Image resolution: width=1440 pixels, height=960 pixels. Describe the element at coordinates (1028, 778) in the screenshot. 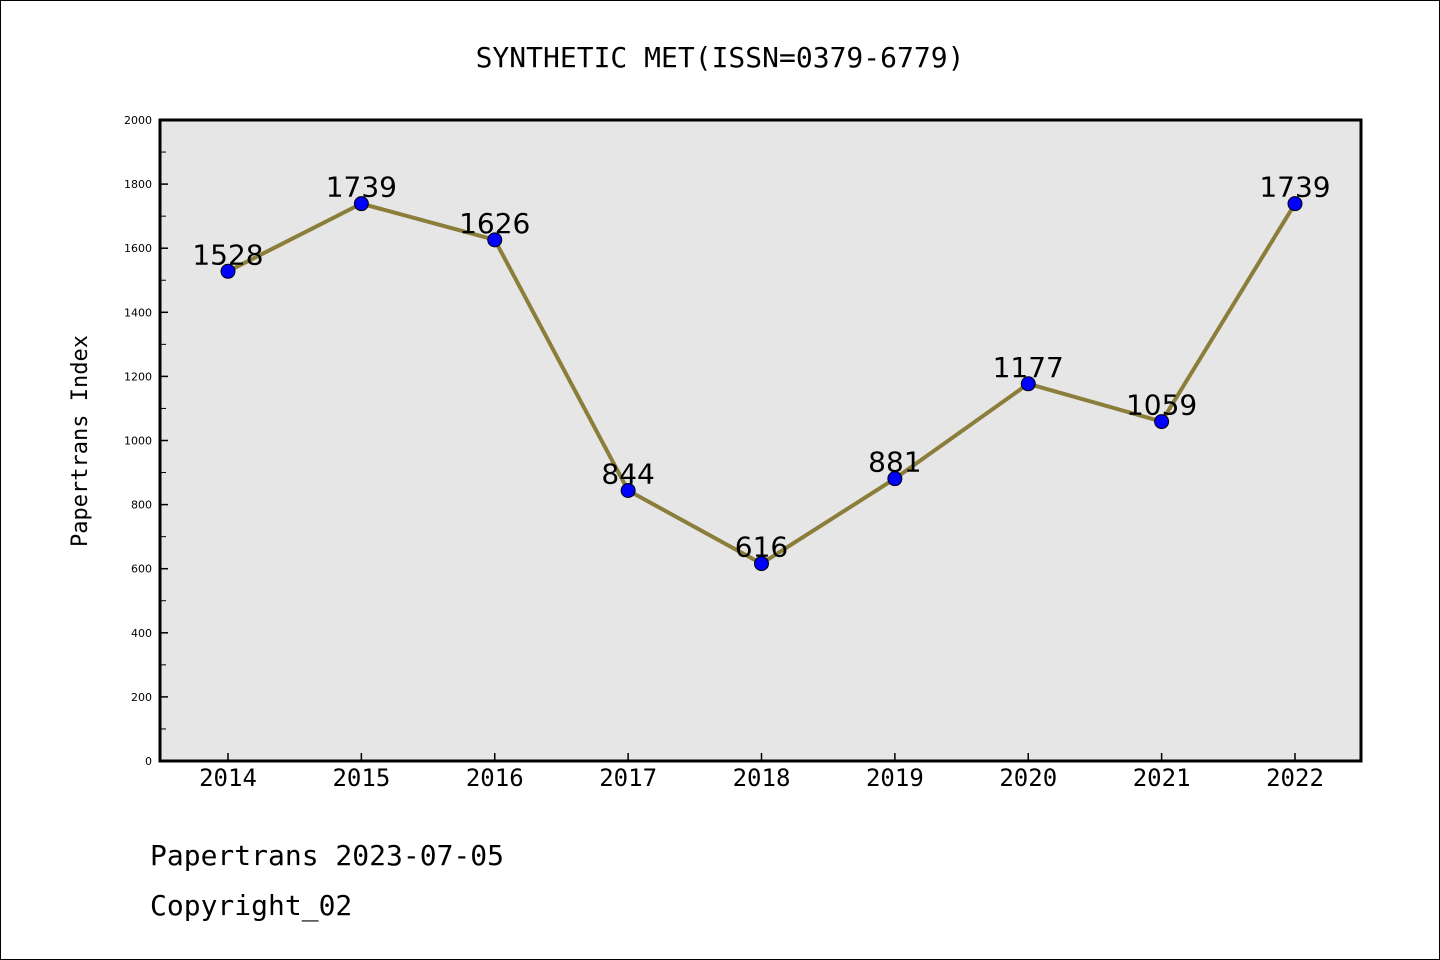

I see `x-tick-label: 2020` at that location.